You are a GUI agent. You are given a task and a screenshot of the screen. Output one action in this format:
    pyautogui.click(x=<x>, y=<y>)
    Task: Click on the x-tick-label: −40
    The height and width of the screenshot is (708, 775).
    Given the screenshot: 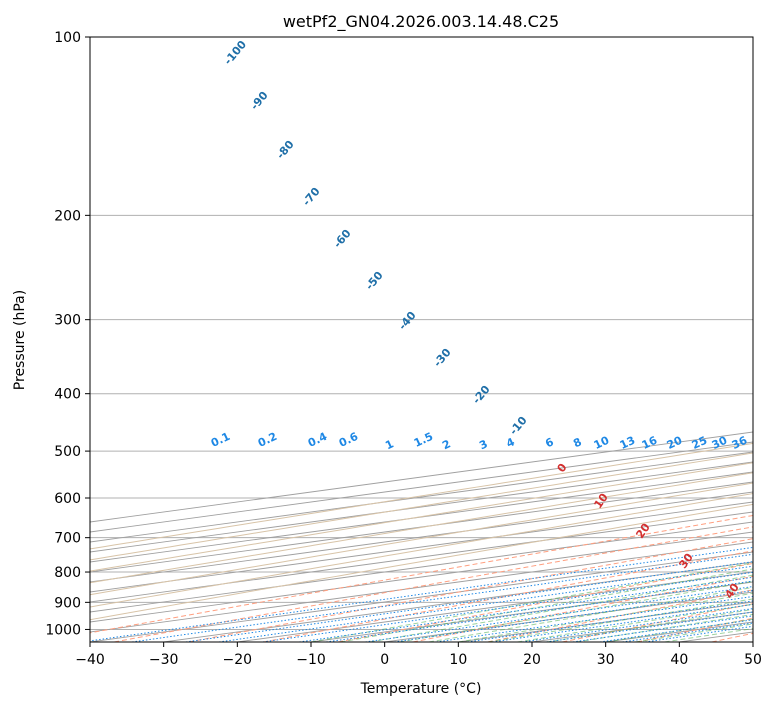 What is the action you would take?
    pyautogui.click(x=90, y=660)
    